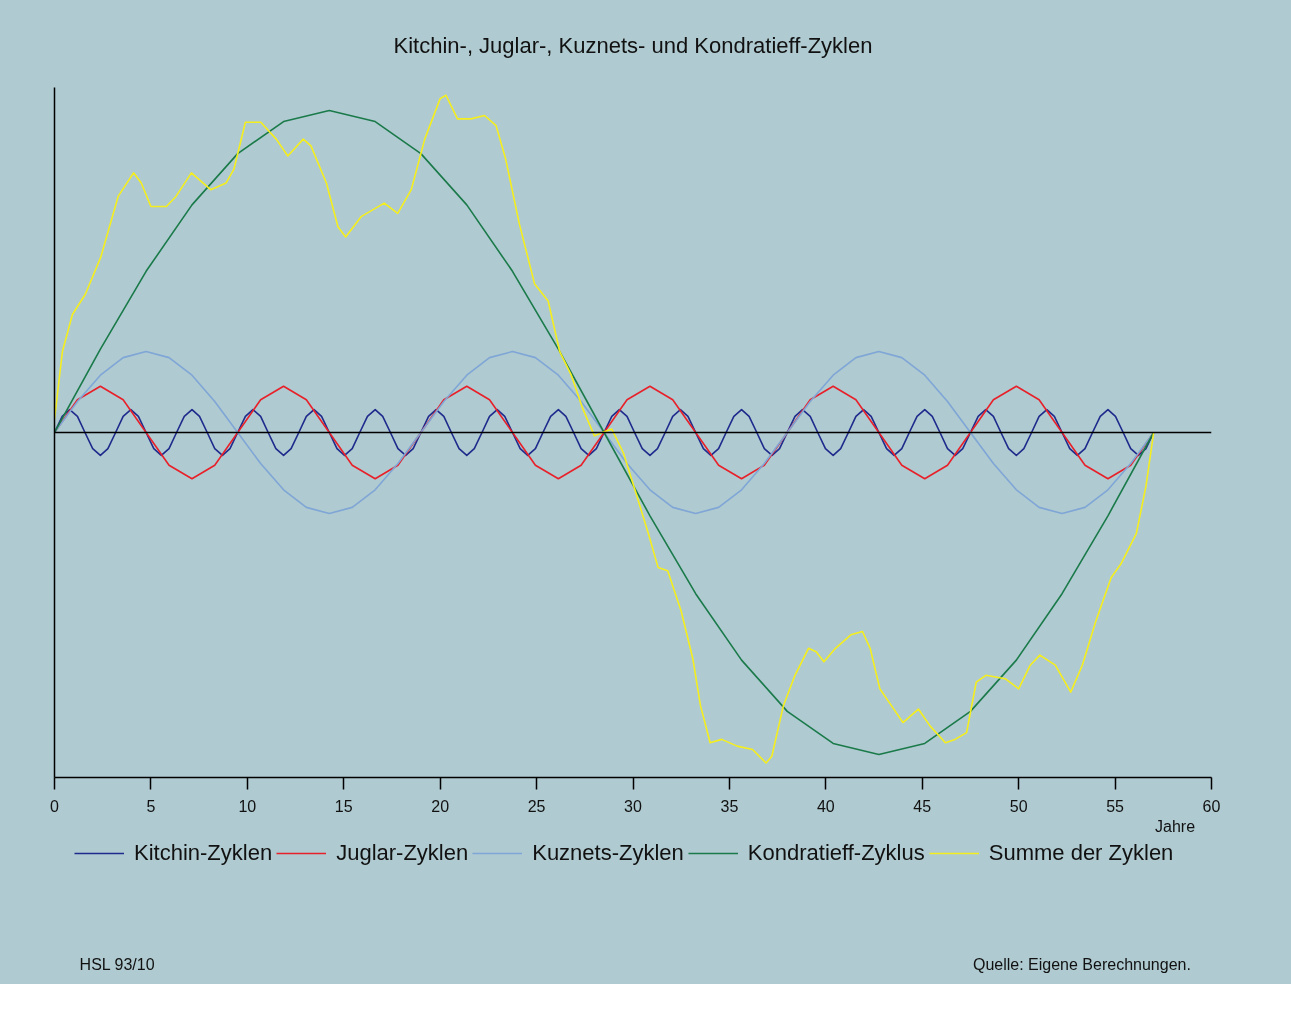  I want to click on source-note: Quelle: Eigene Berechnungen., so click(1081, 964).